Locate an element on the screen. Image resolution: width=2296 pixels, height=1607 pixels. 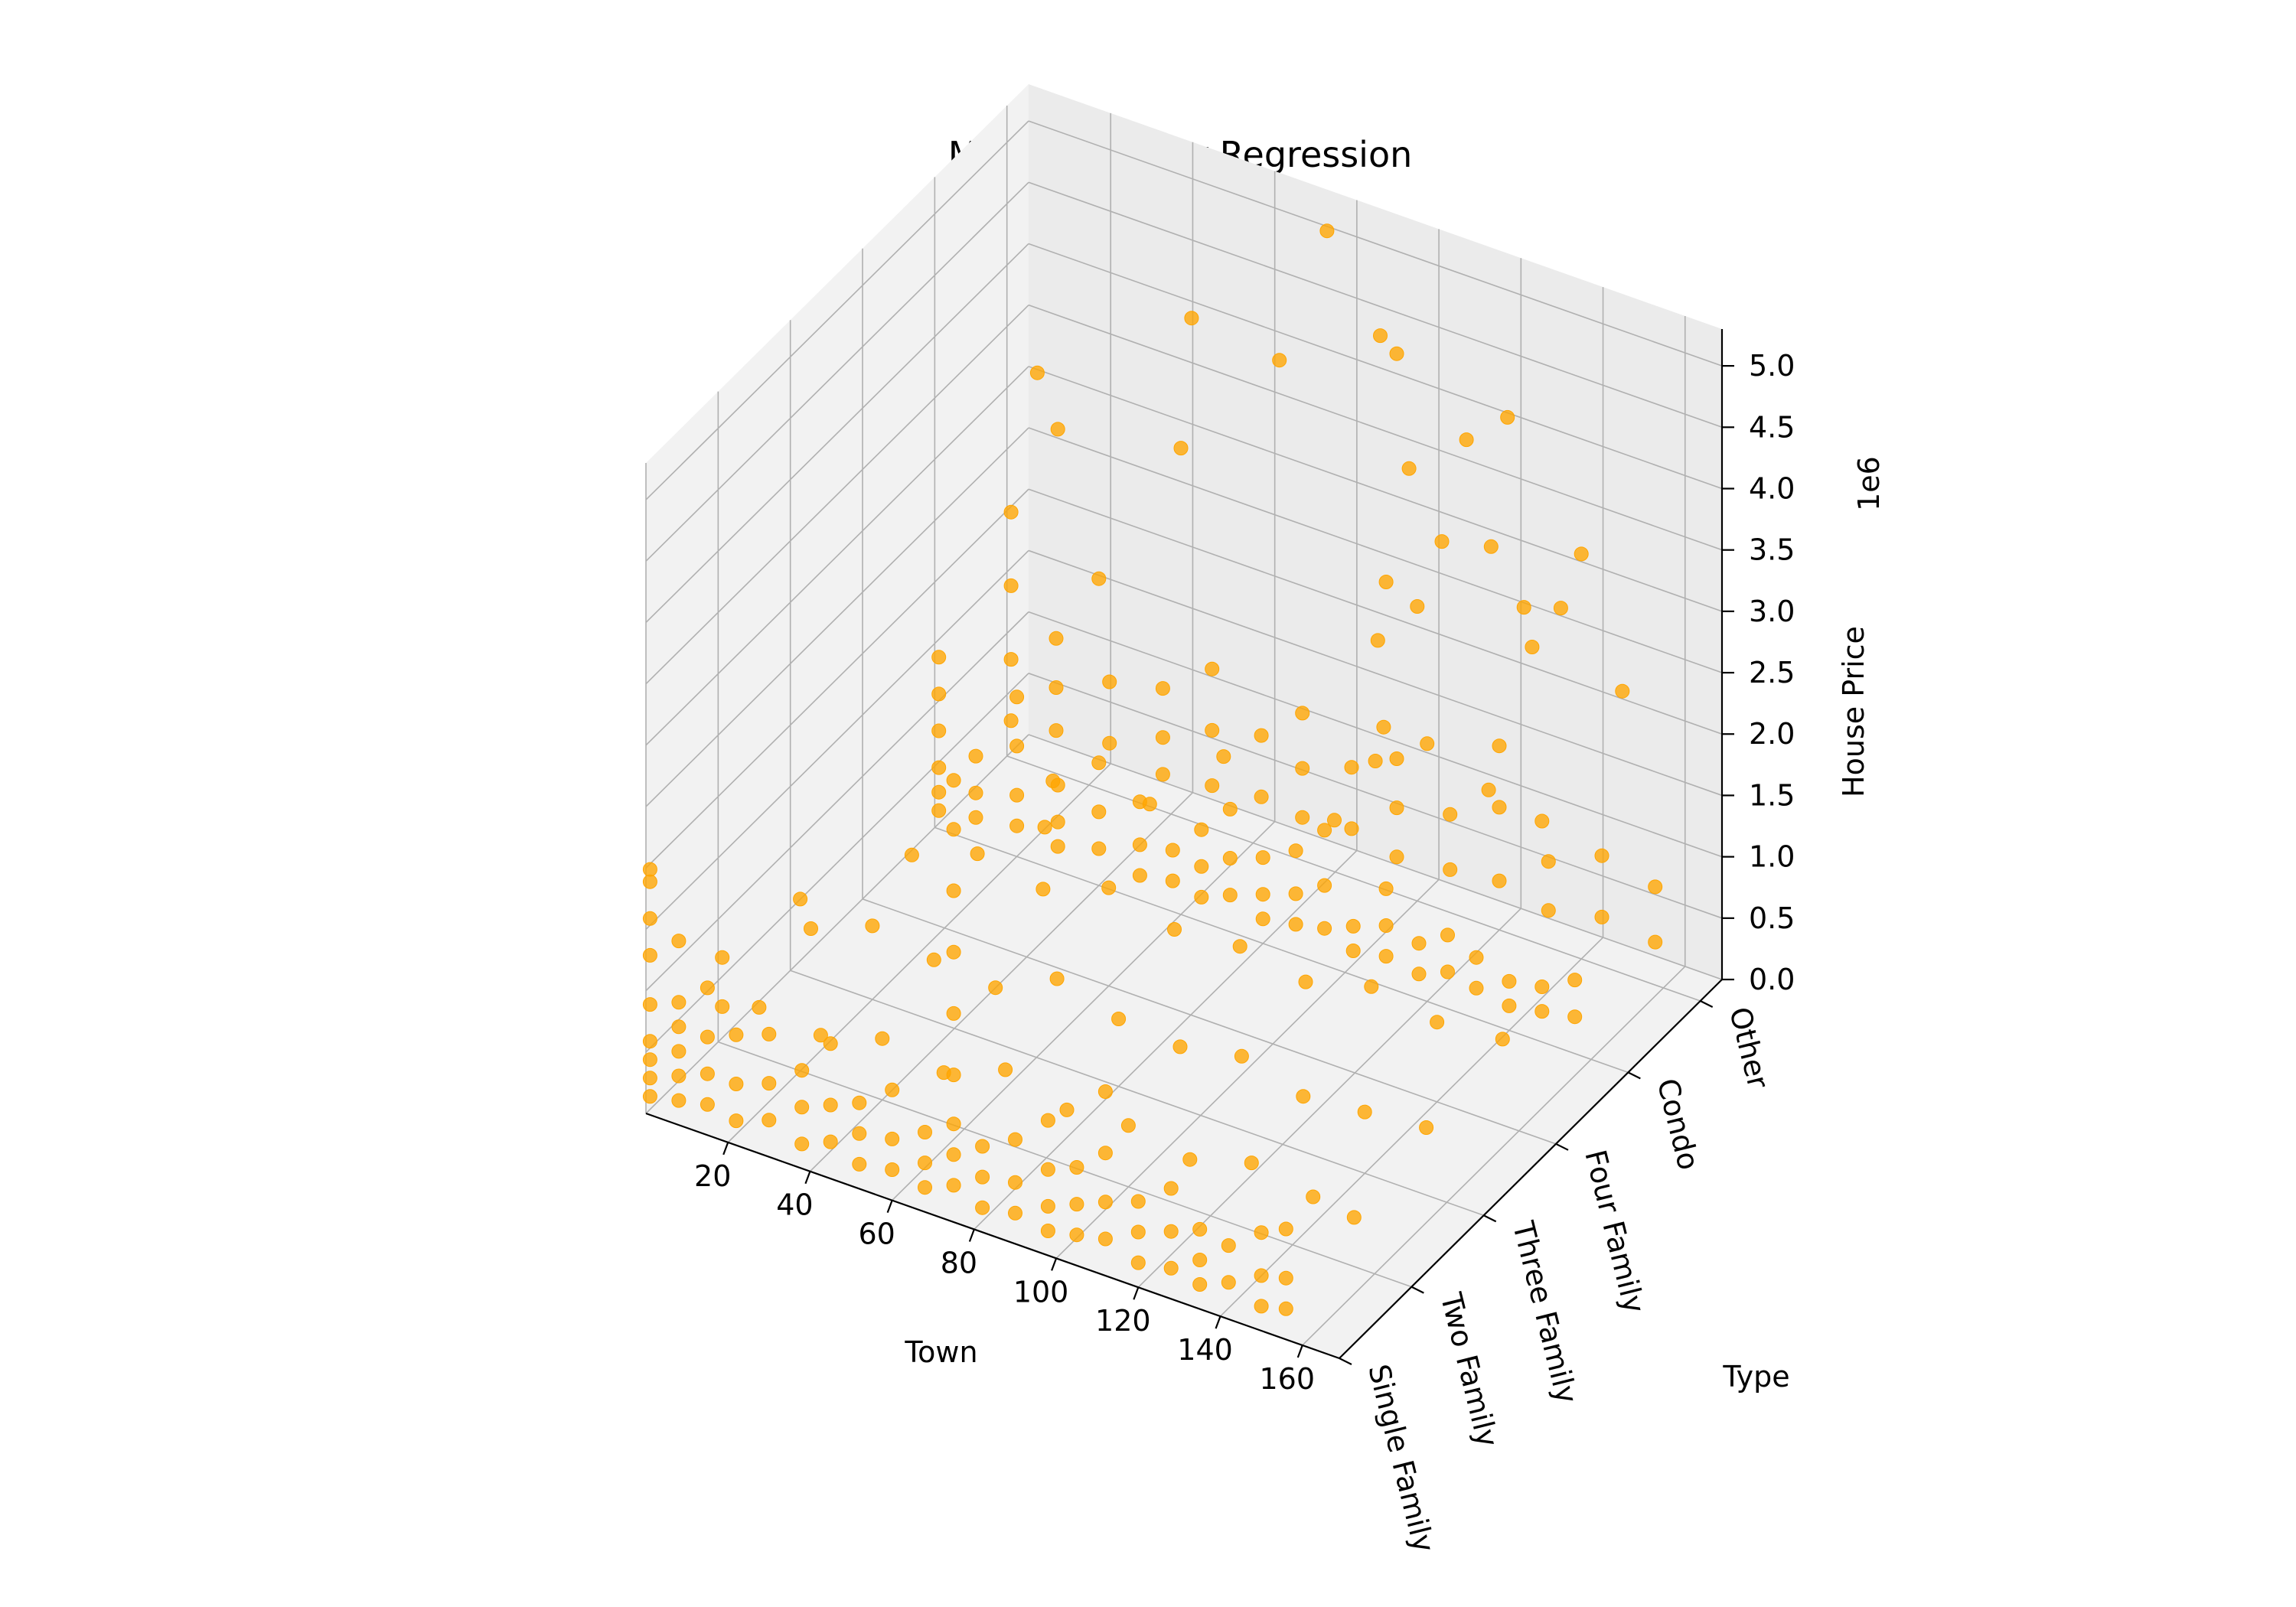
z-tick-label: 2.5 is located at coordinates (1772, 672).